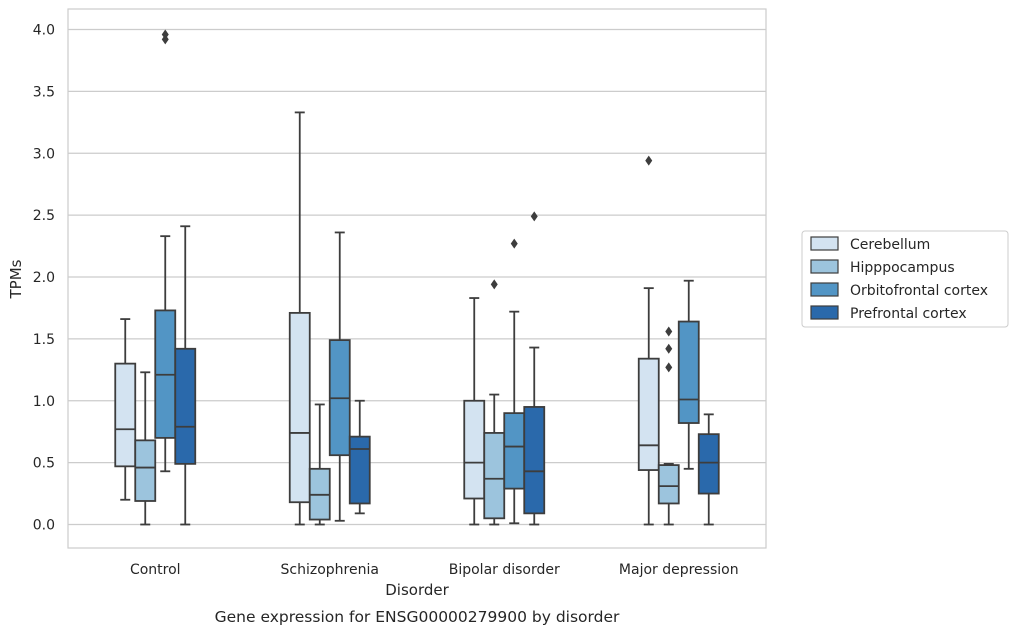 Image resolution: width=1018 pixels, height=634 pixels. Describe the element at coordinates (494, 402) in the screenshot. I see `box-hipppocampus-bipolar-disorder` at that location.